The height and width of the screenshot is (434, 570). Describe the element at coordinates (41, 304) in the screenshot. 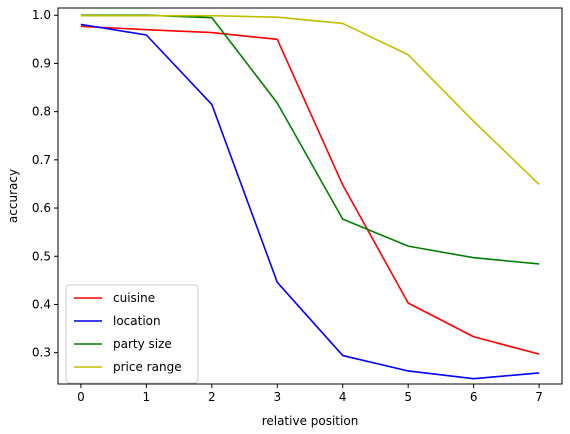

I see `y-tick-label: 0.4` at that location.